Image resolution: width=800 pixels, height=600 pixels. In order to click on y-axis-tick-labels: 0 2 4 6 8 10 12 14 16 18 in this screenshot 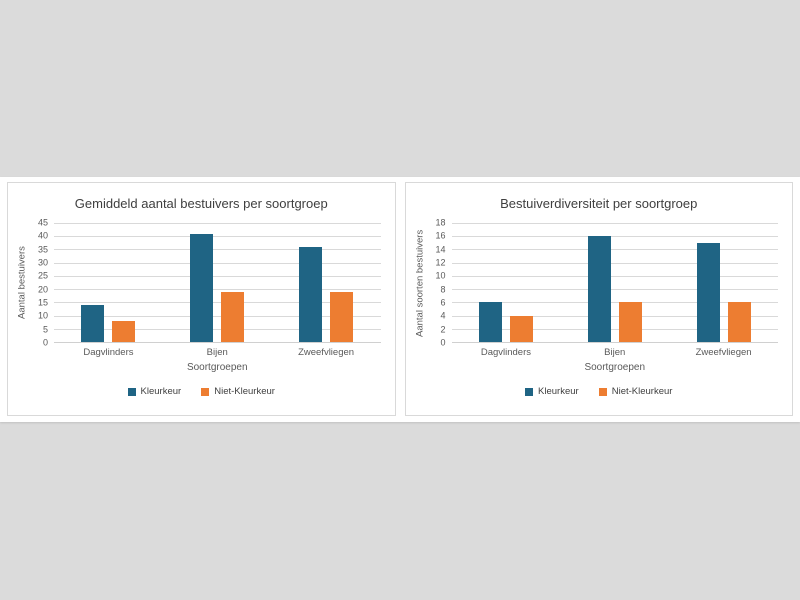, I will do `click(440, 282)`.